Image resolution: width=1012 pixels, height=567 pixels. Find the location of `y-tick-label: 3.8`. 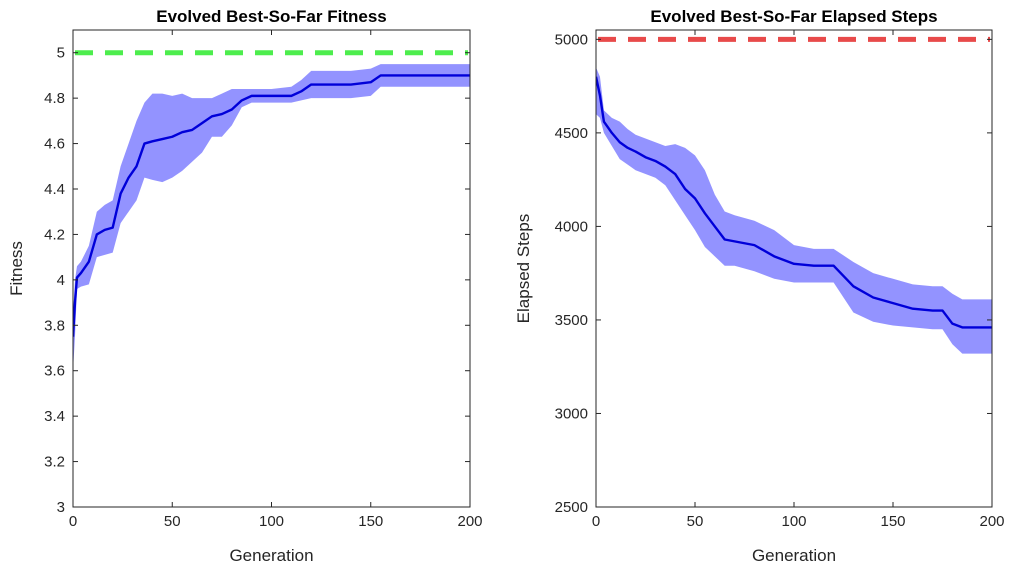

y-tick-label: 3.8 is located at coordinates (54, 325).